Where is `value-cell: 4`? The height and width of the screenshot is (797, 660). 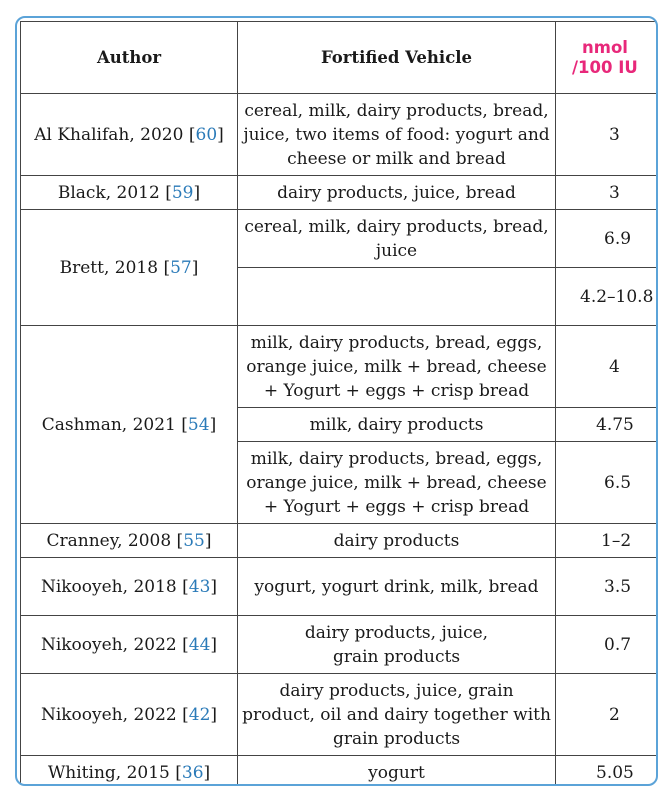
value-cell: 4 is located at coordinates (605, 366).